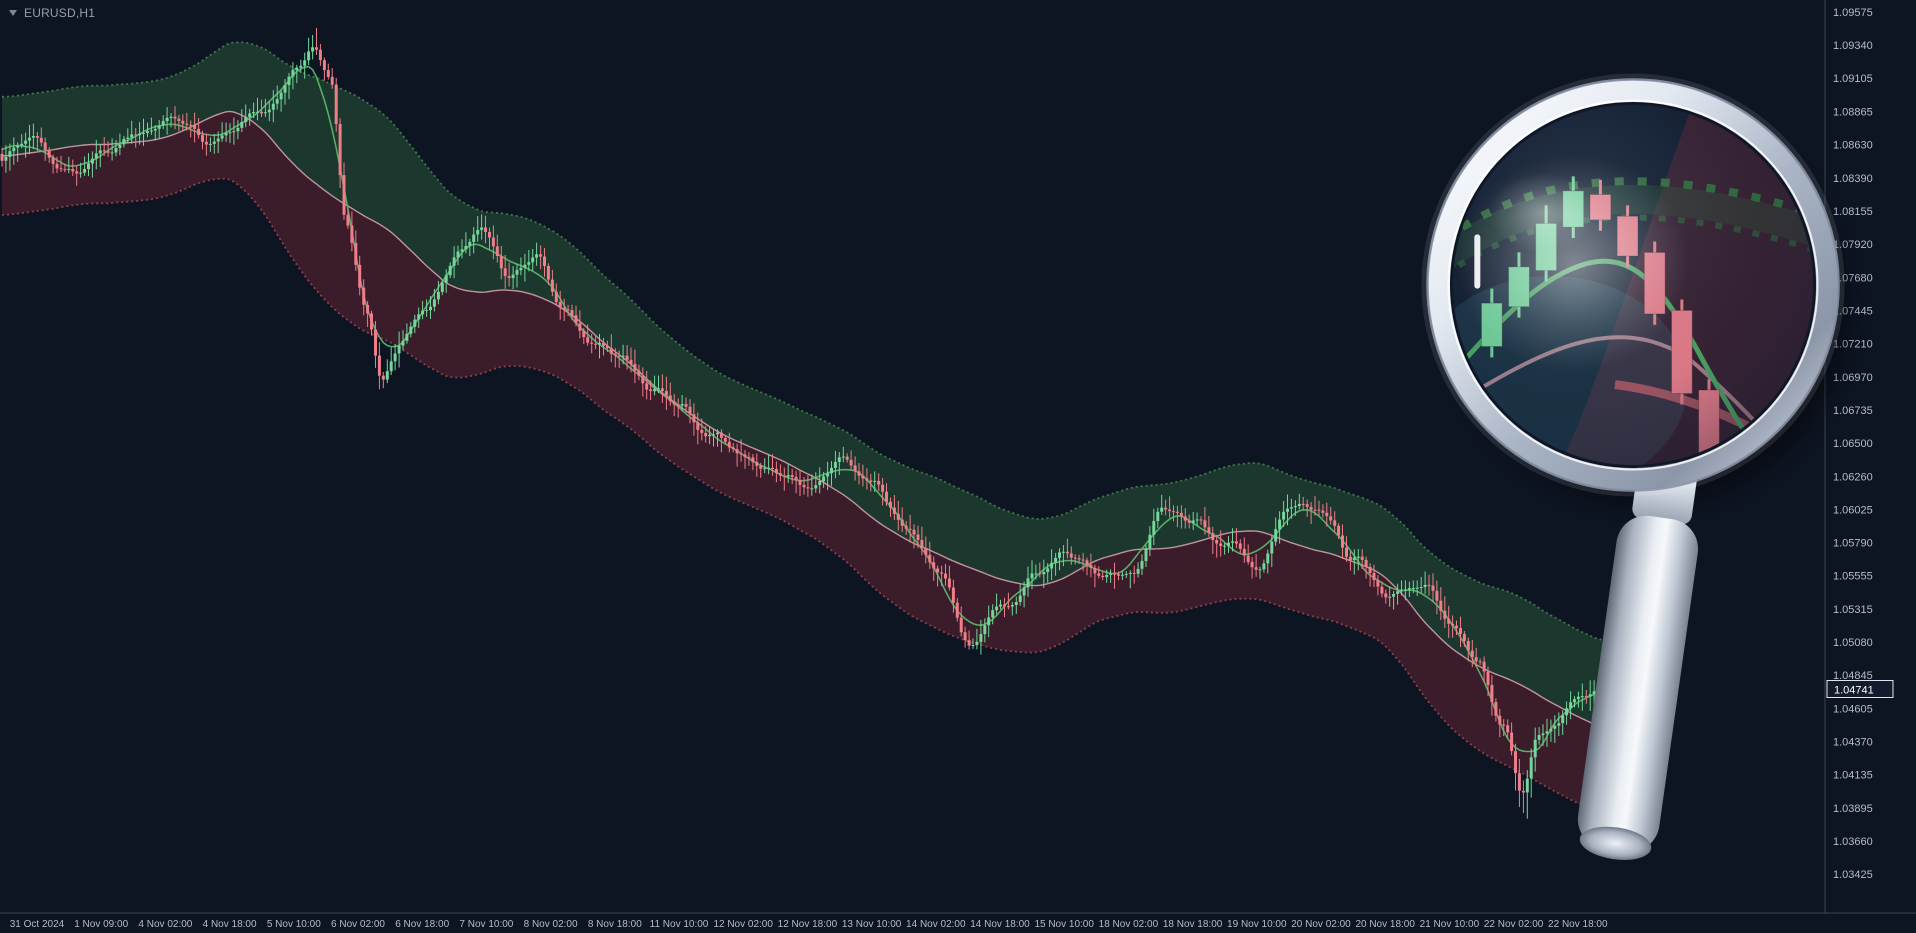 The height and width of the screenshot is (933, 1916). What do you see at coordinates (486, 924) in the screenshot?
I see `time-tick-label: 7 Nov 10:00` at bounding box center [486, 924].